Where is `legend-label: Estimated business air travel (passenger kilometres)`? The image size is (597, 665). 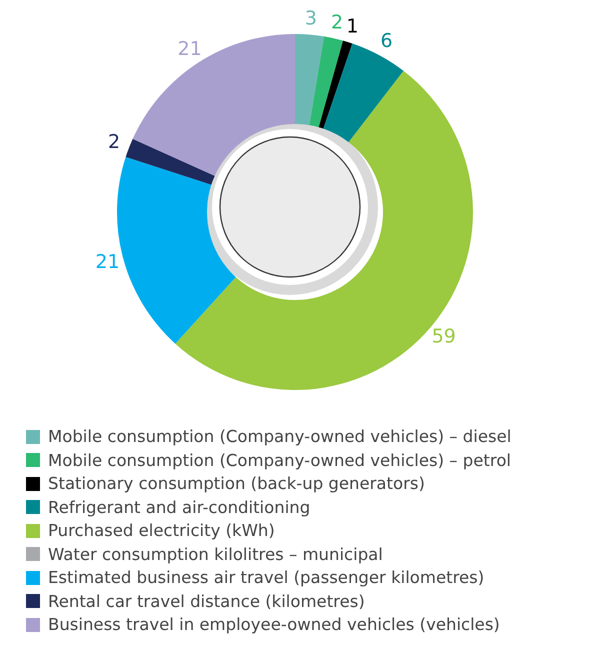
legend-label: Estimated business air travel (passenger kilometres) is located at coordinates (266, 578).